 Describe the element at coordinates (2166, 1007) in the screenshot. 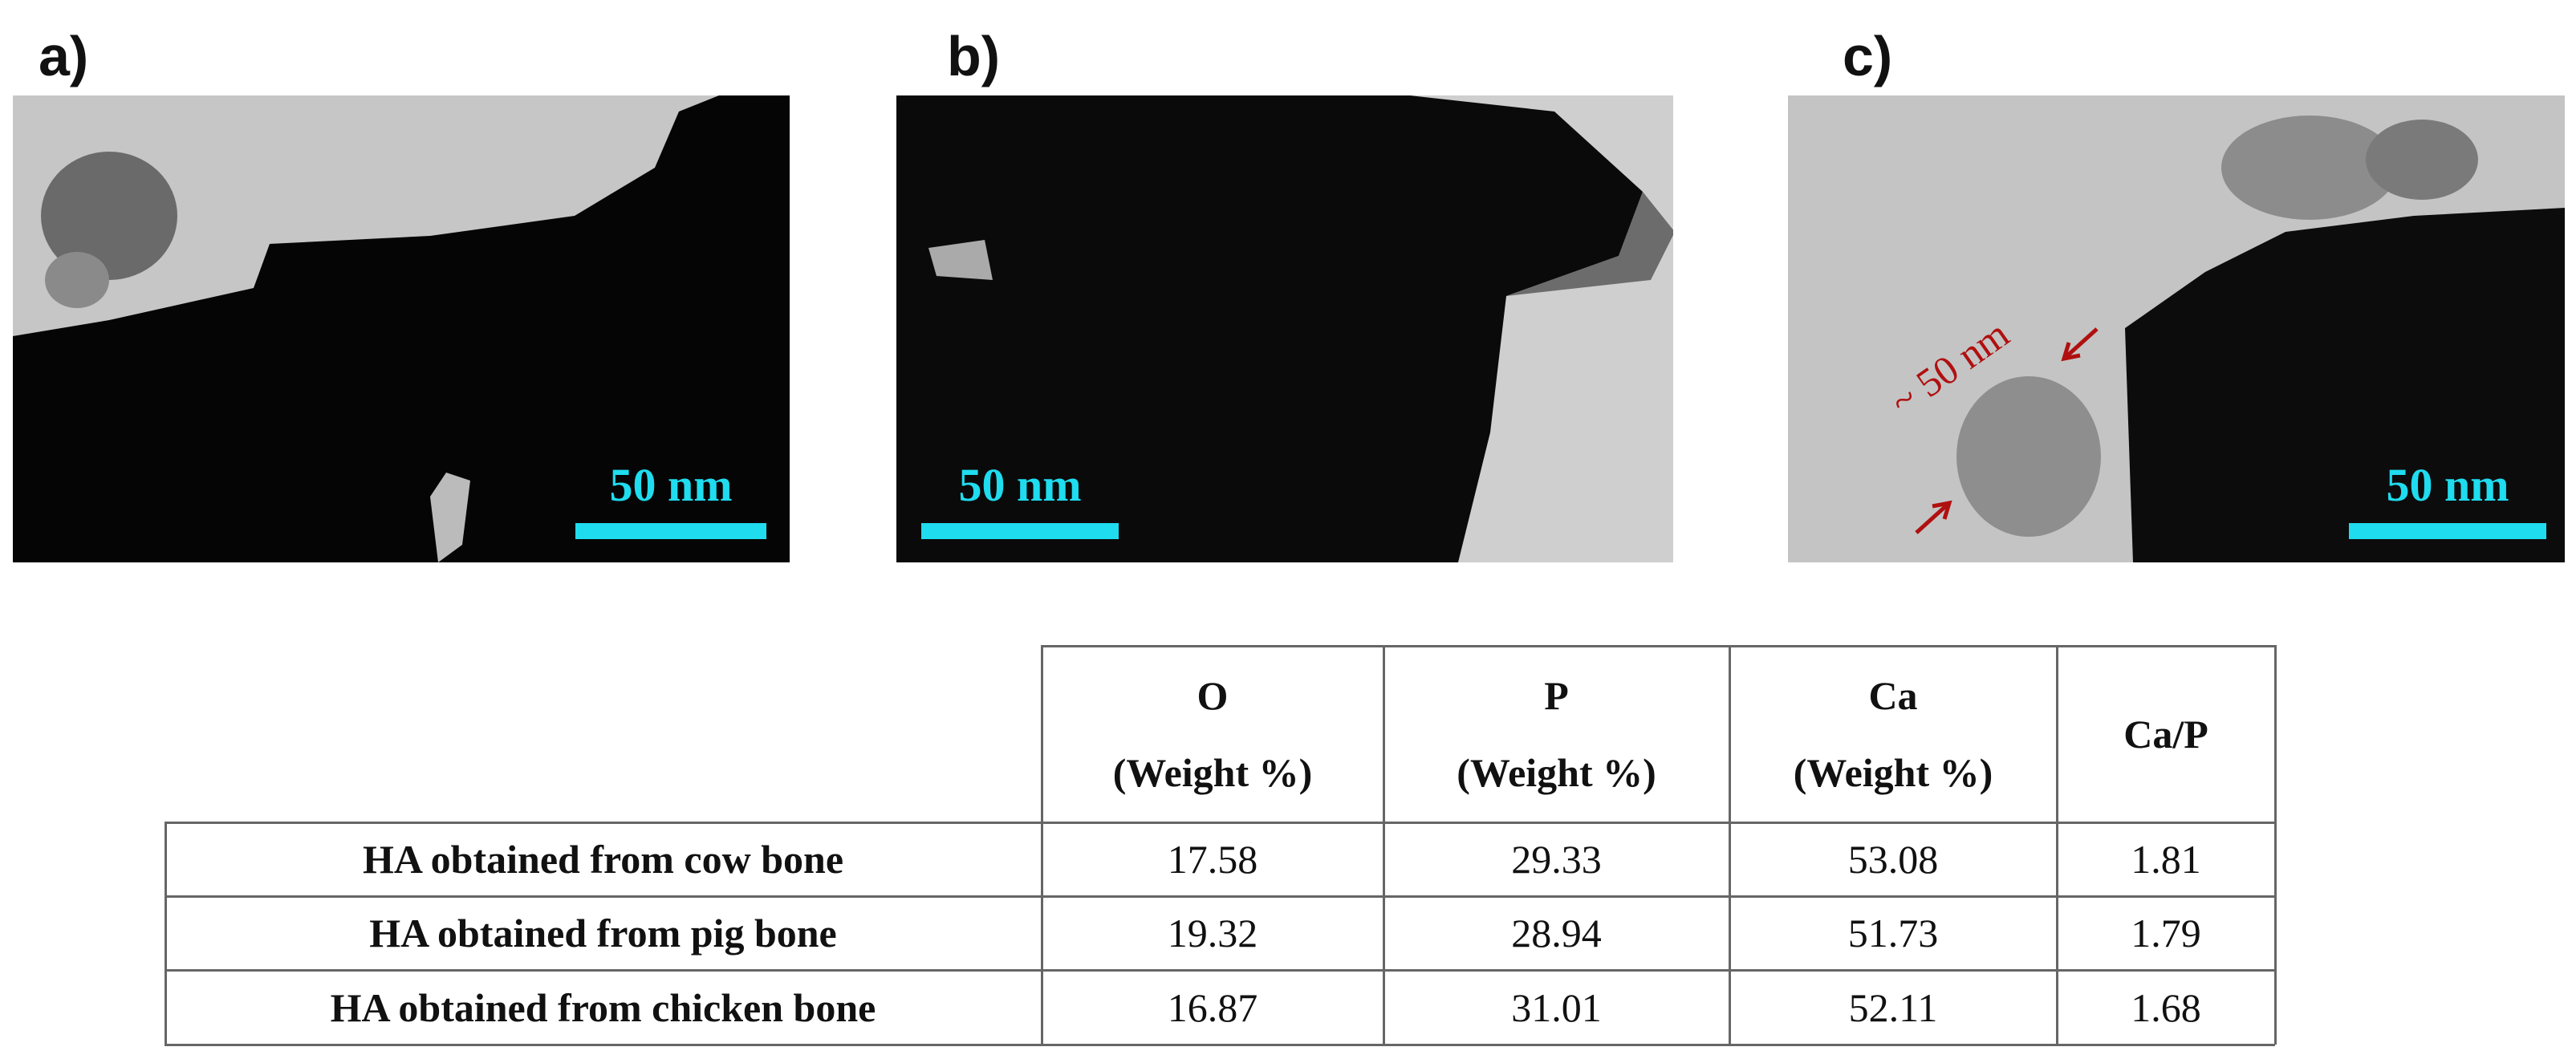

I see `table-cell: 1.68` at that location.